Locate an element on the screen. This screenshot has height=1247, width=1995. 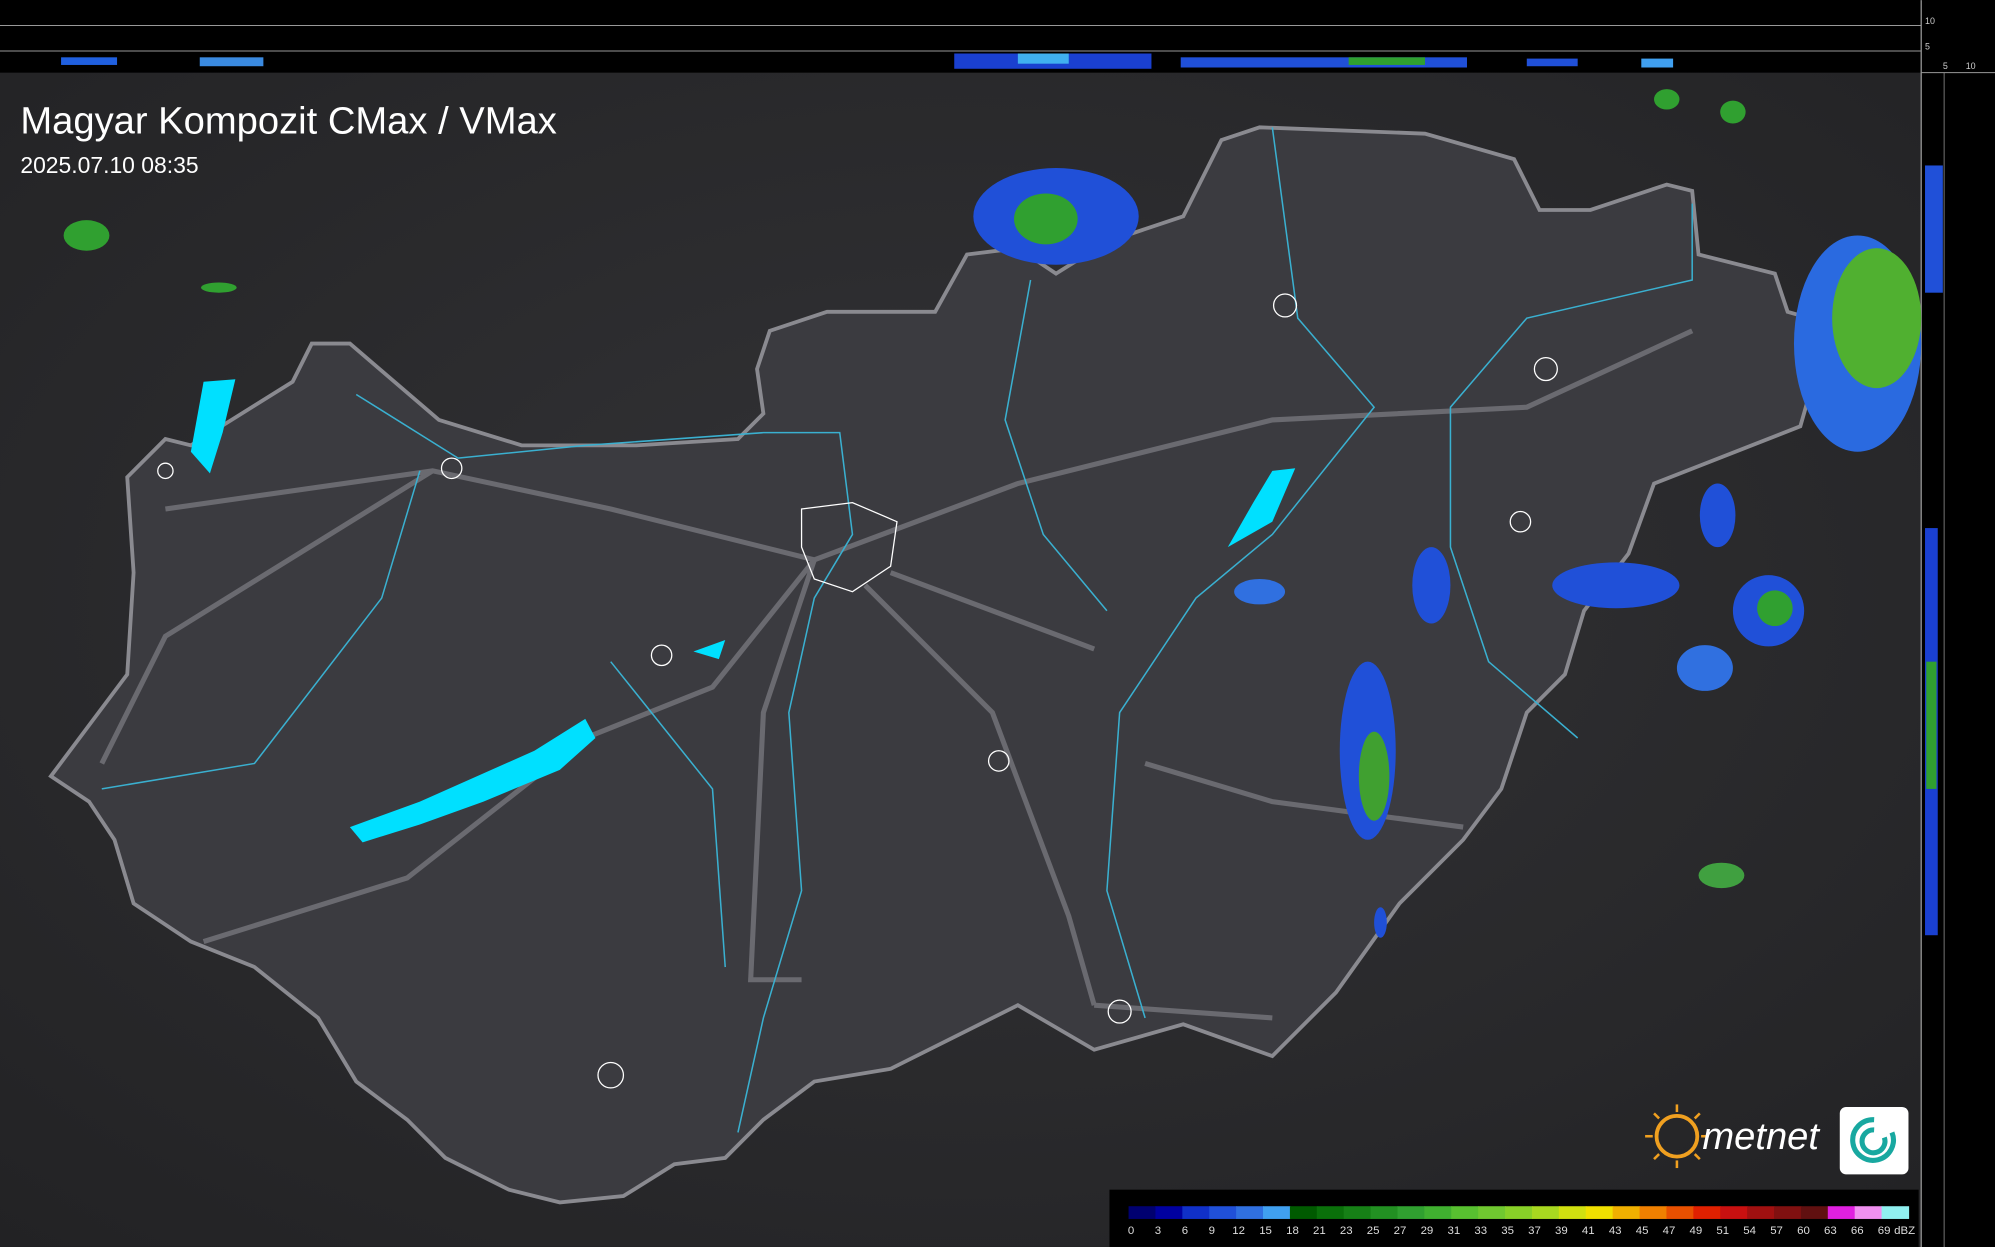
legend-label: 69 is located at coordinates (1884, 1231).